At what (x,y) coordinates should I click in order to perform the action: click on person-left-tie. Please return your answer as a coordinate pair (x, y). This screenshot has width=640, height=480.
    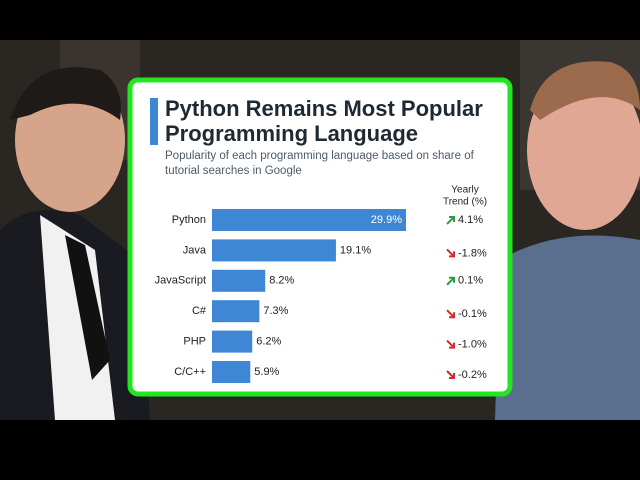
    Looking at the image, I should click on (87, 307).